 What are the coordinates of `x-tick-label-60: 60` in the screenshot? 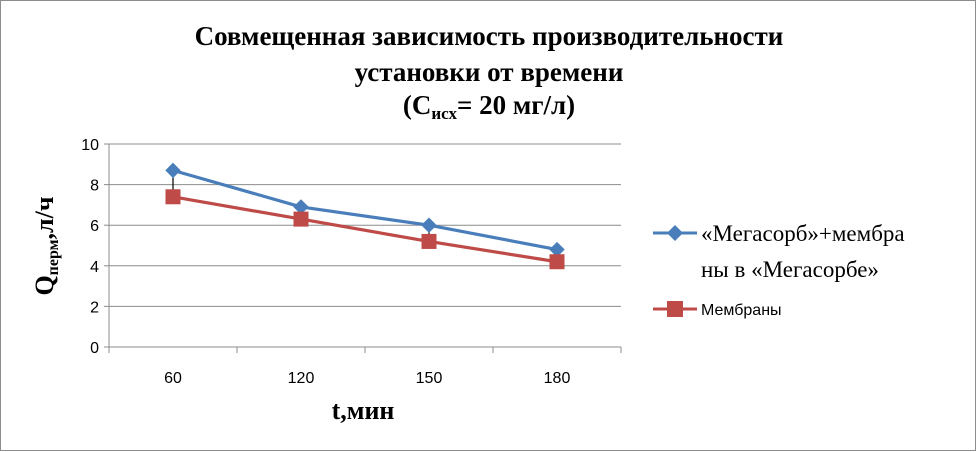 It's located at (173, 378).